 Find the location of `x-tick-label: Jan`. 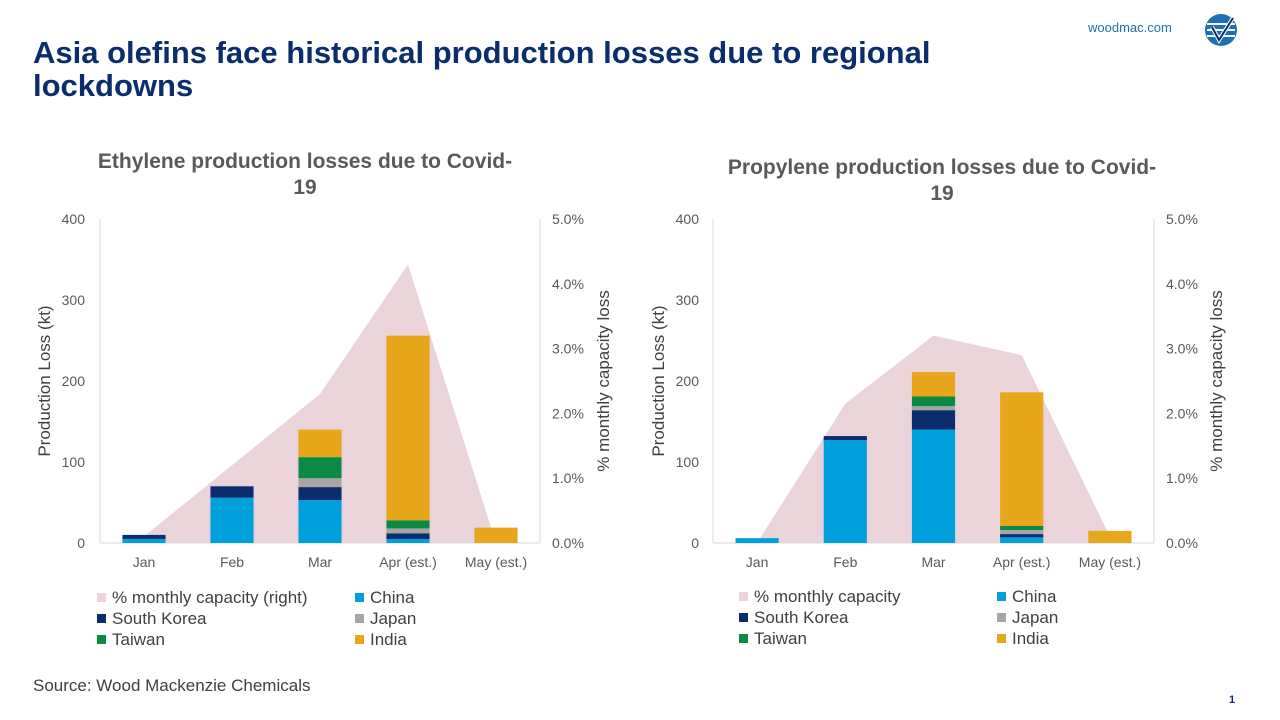

x-tick-label: Jan is located at coordinates (757, 562).